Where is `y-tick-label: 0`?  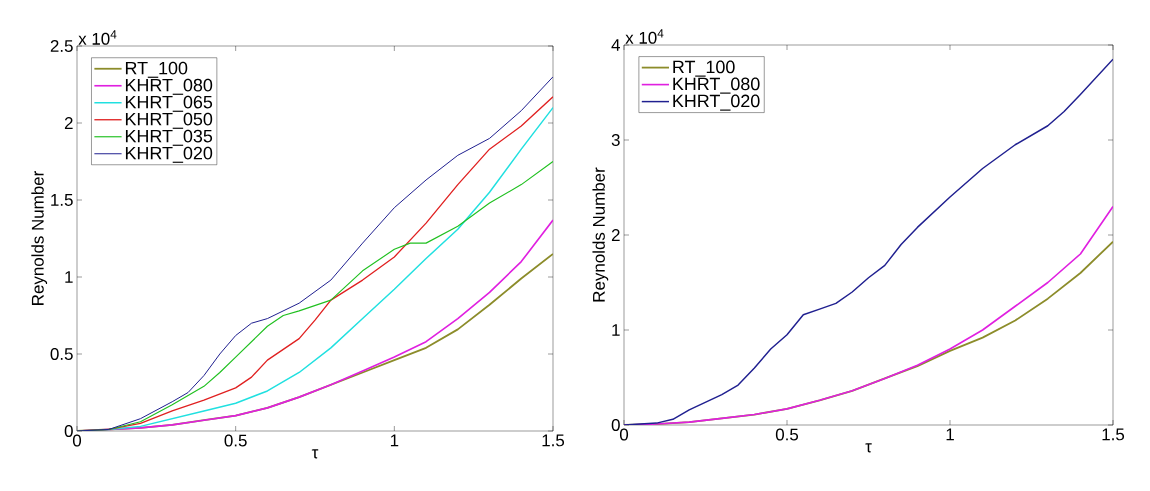
y-tick-label: 0 is located at coordinates (615, 425).